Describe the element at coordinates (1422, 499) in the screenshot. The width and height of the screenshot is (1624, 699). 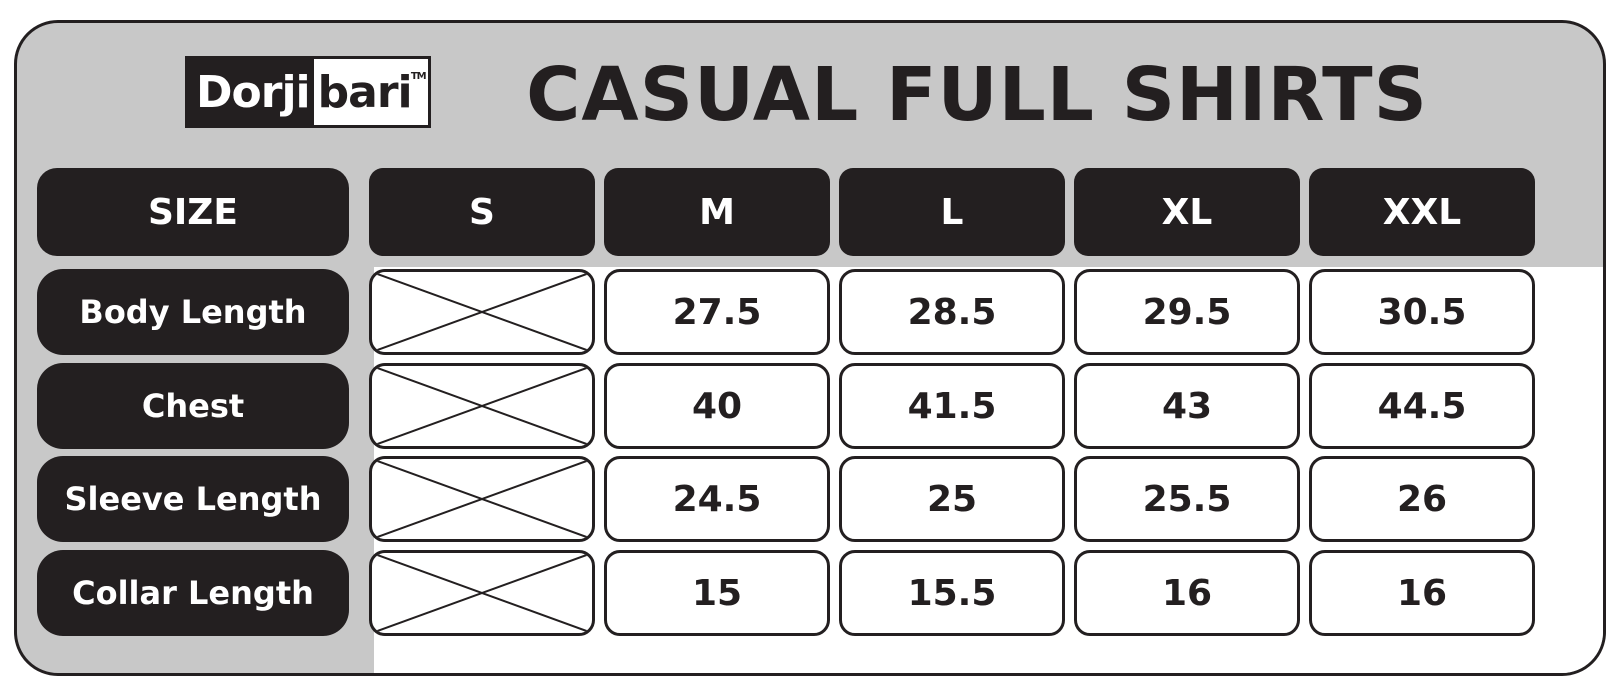
I see `table-cell: 26` at that location.